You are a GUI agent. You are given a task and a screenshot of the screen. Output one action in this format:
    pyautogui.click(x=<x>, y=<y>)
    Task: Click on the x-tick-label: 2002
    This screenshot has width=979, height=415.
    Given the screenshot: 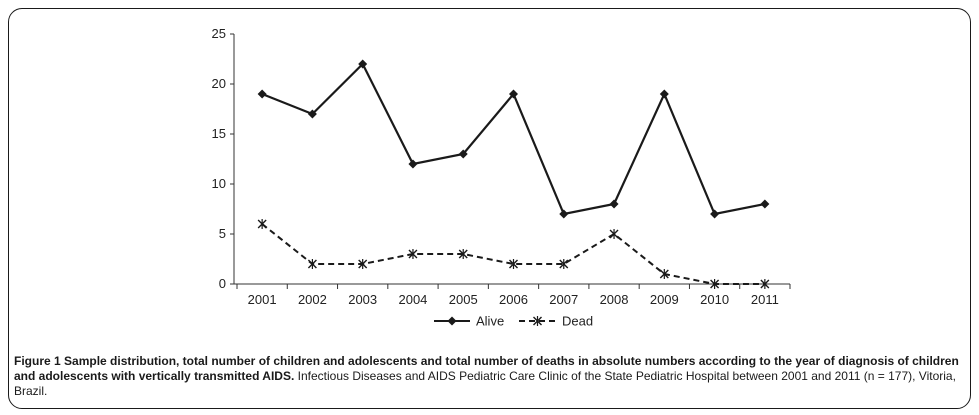 What is the action you would take?
    pyautogui.click(x=312, y=299)
    